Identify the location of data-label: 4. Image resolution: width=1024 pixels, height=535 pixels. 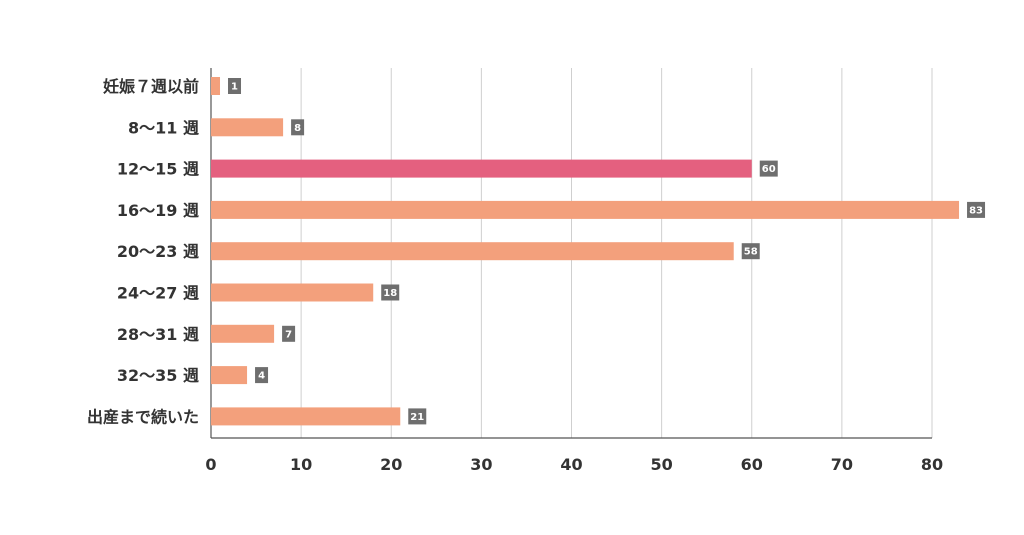
(261, 376).